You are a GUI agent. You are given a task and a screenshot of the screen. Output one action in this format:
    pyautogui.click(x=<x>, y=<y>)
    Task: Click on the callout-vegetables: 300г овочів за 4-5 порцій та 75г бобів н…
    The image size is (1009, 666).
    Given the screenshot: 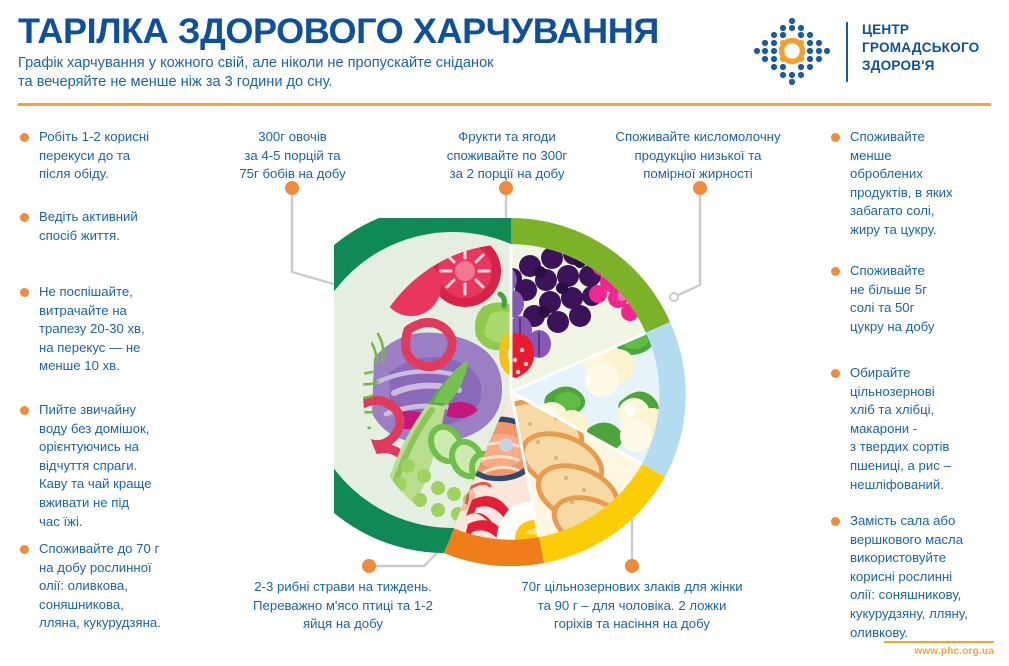 What is the action you would take?
    pyautogui.click(x=292, y=155)
    